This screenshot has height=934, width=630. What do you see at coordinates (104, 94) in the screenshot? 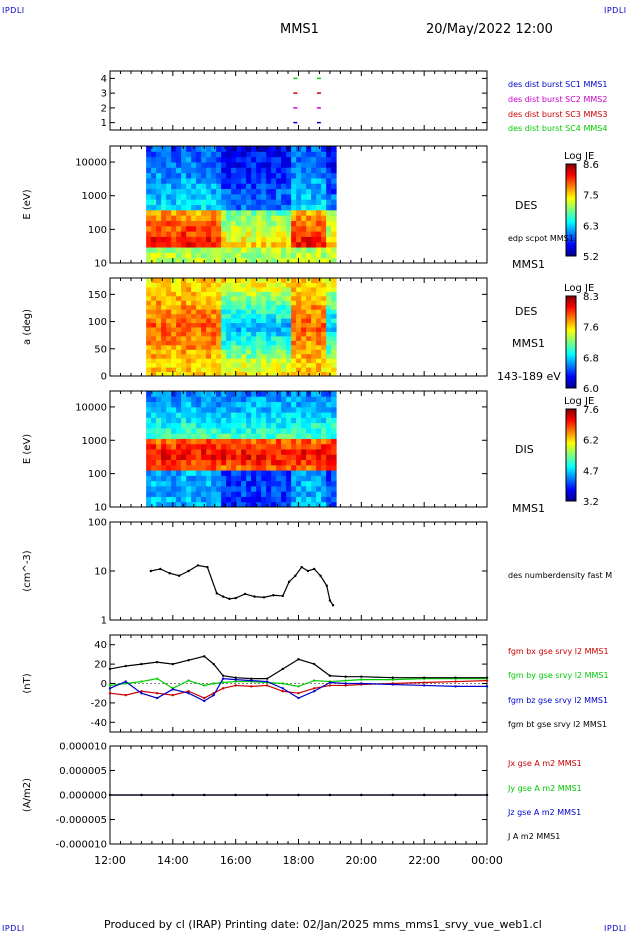
I see `y-tick-label: 3` at bounding box center [104, 94].